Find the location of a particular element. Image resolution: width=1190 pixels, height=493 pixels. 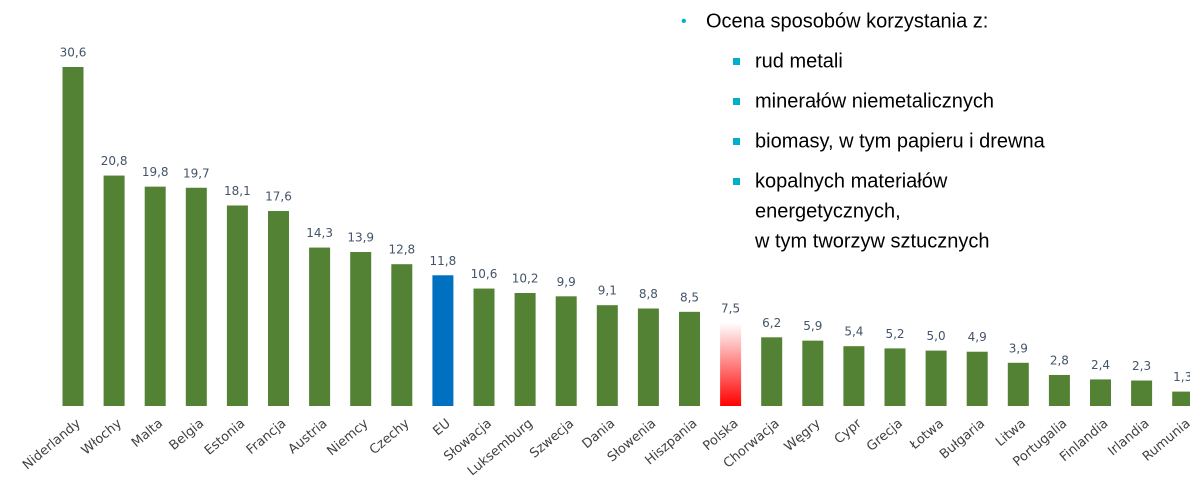

annotation-item: w tym tworzyw sztucznych is located at coordinates (871, 241).